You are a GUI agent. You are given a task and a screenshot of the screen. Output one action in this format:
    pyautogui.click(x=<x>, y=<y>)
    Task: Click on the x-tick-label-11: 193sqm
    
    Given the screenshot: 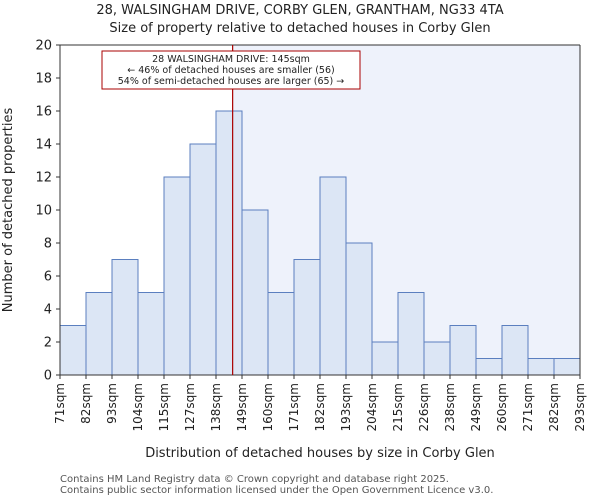 What is the action you would take?
    pyautogui.click(x=346, y=407)
    